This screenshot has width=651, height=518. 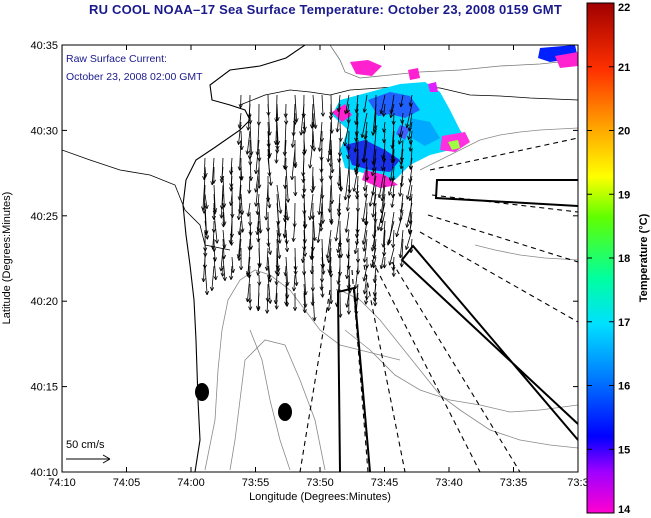 I want to click on inland-contour, so click(x=146, y=200).